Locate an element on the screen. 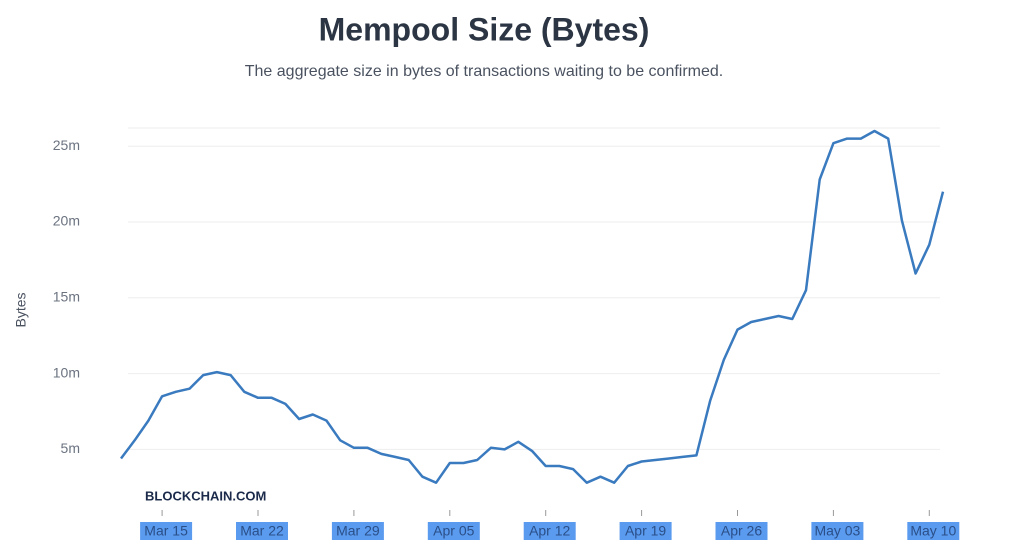 The height and width of the screenshot is (547, 1024). y-tick-label: 10m is located at coordinates (66, 372).